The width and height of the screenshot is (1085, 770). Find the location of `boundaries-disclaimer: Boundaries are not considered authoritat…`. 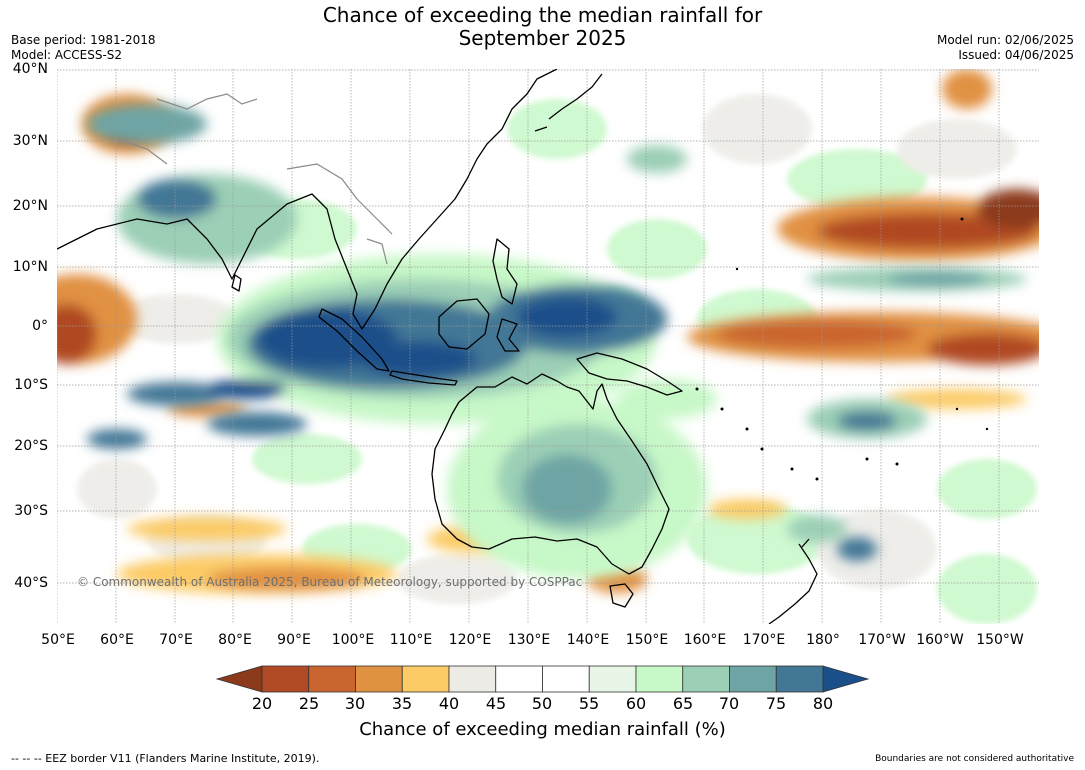

boundaries-disclaimer: Boundaries are not considered authoritat… is located at coordinates (974, 759).